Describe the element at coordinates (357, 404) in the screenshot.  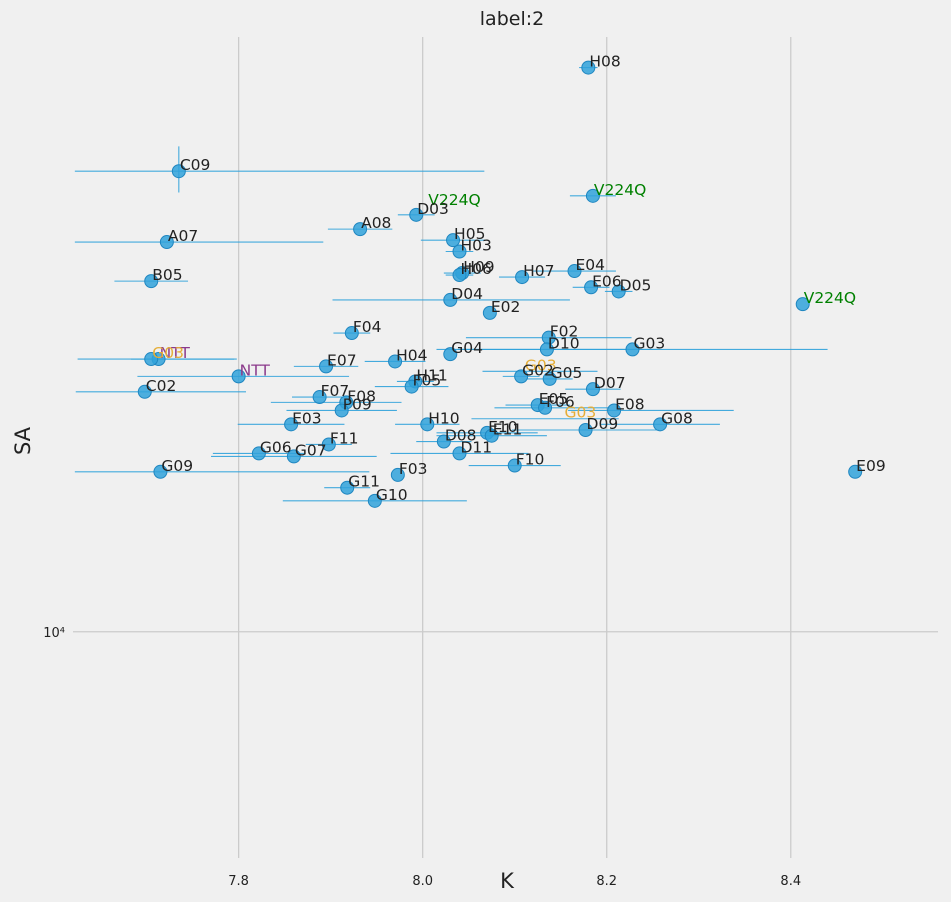
I see `point-label: P09` at that location.